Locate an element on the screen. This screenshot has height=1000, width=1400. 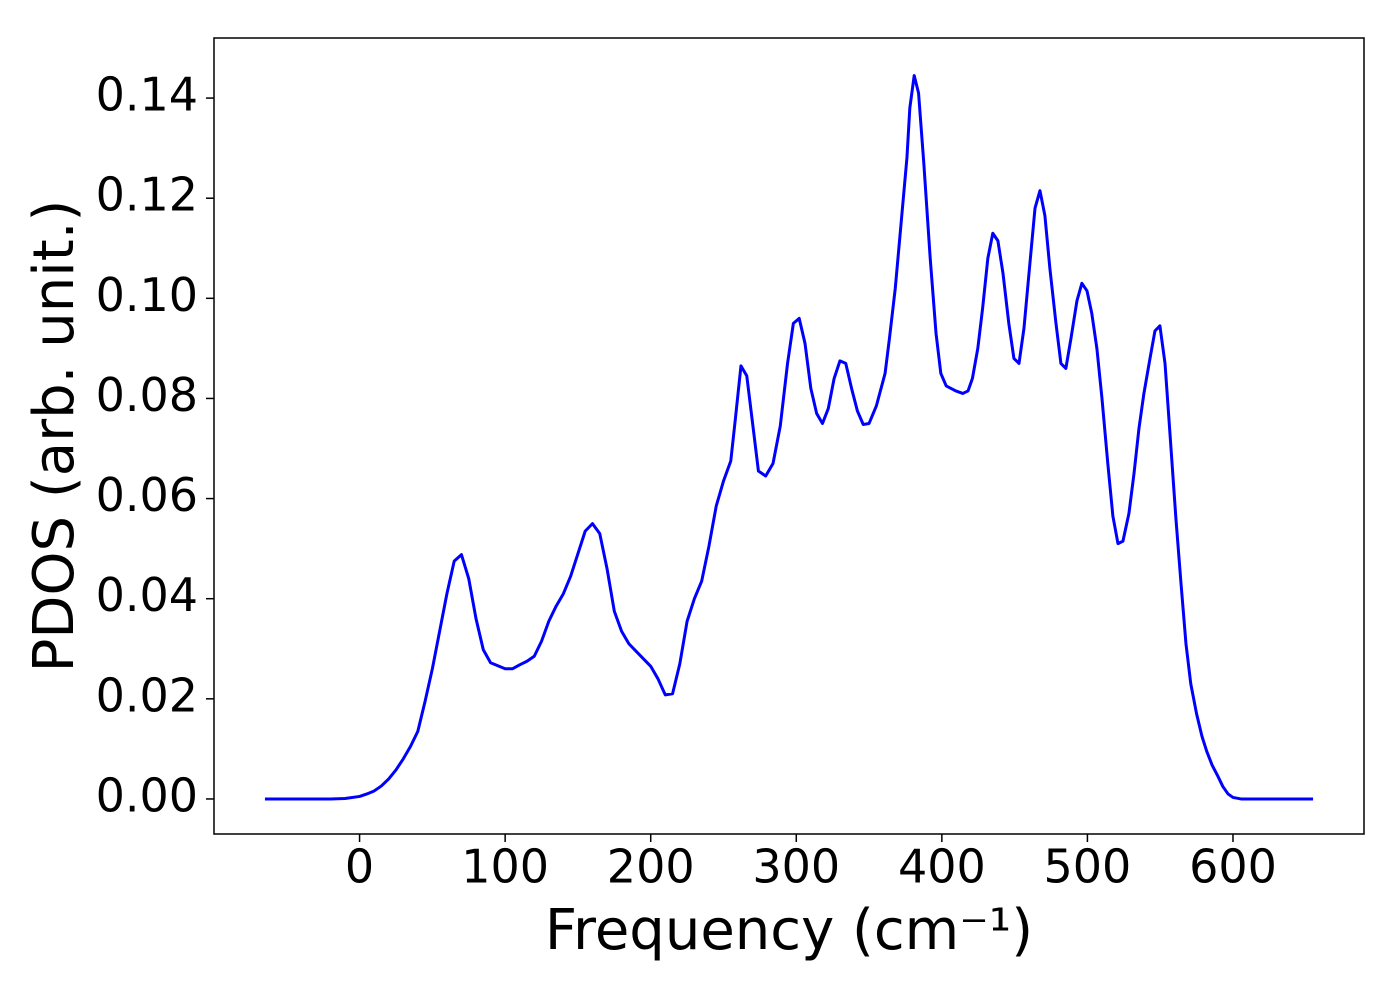
x-tick-label: 0 is located at coordinates (359, 867).